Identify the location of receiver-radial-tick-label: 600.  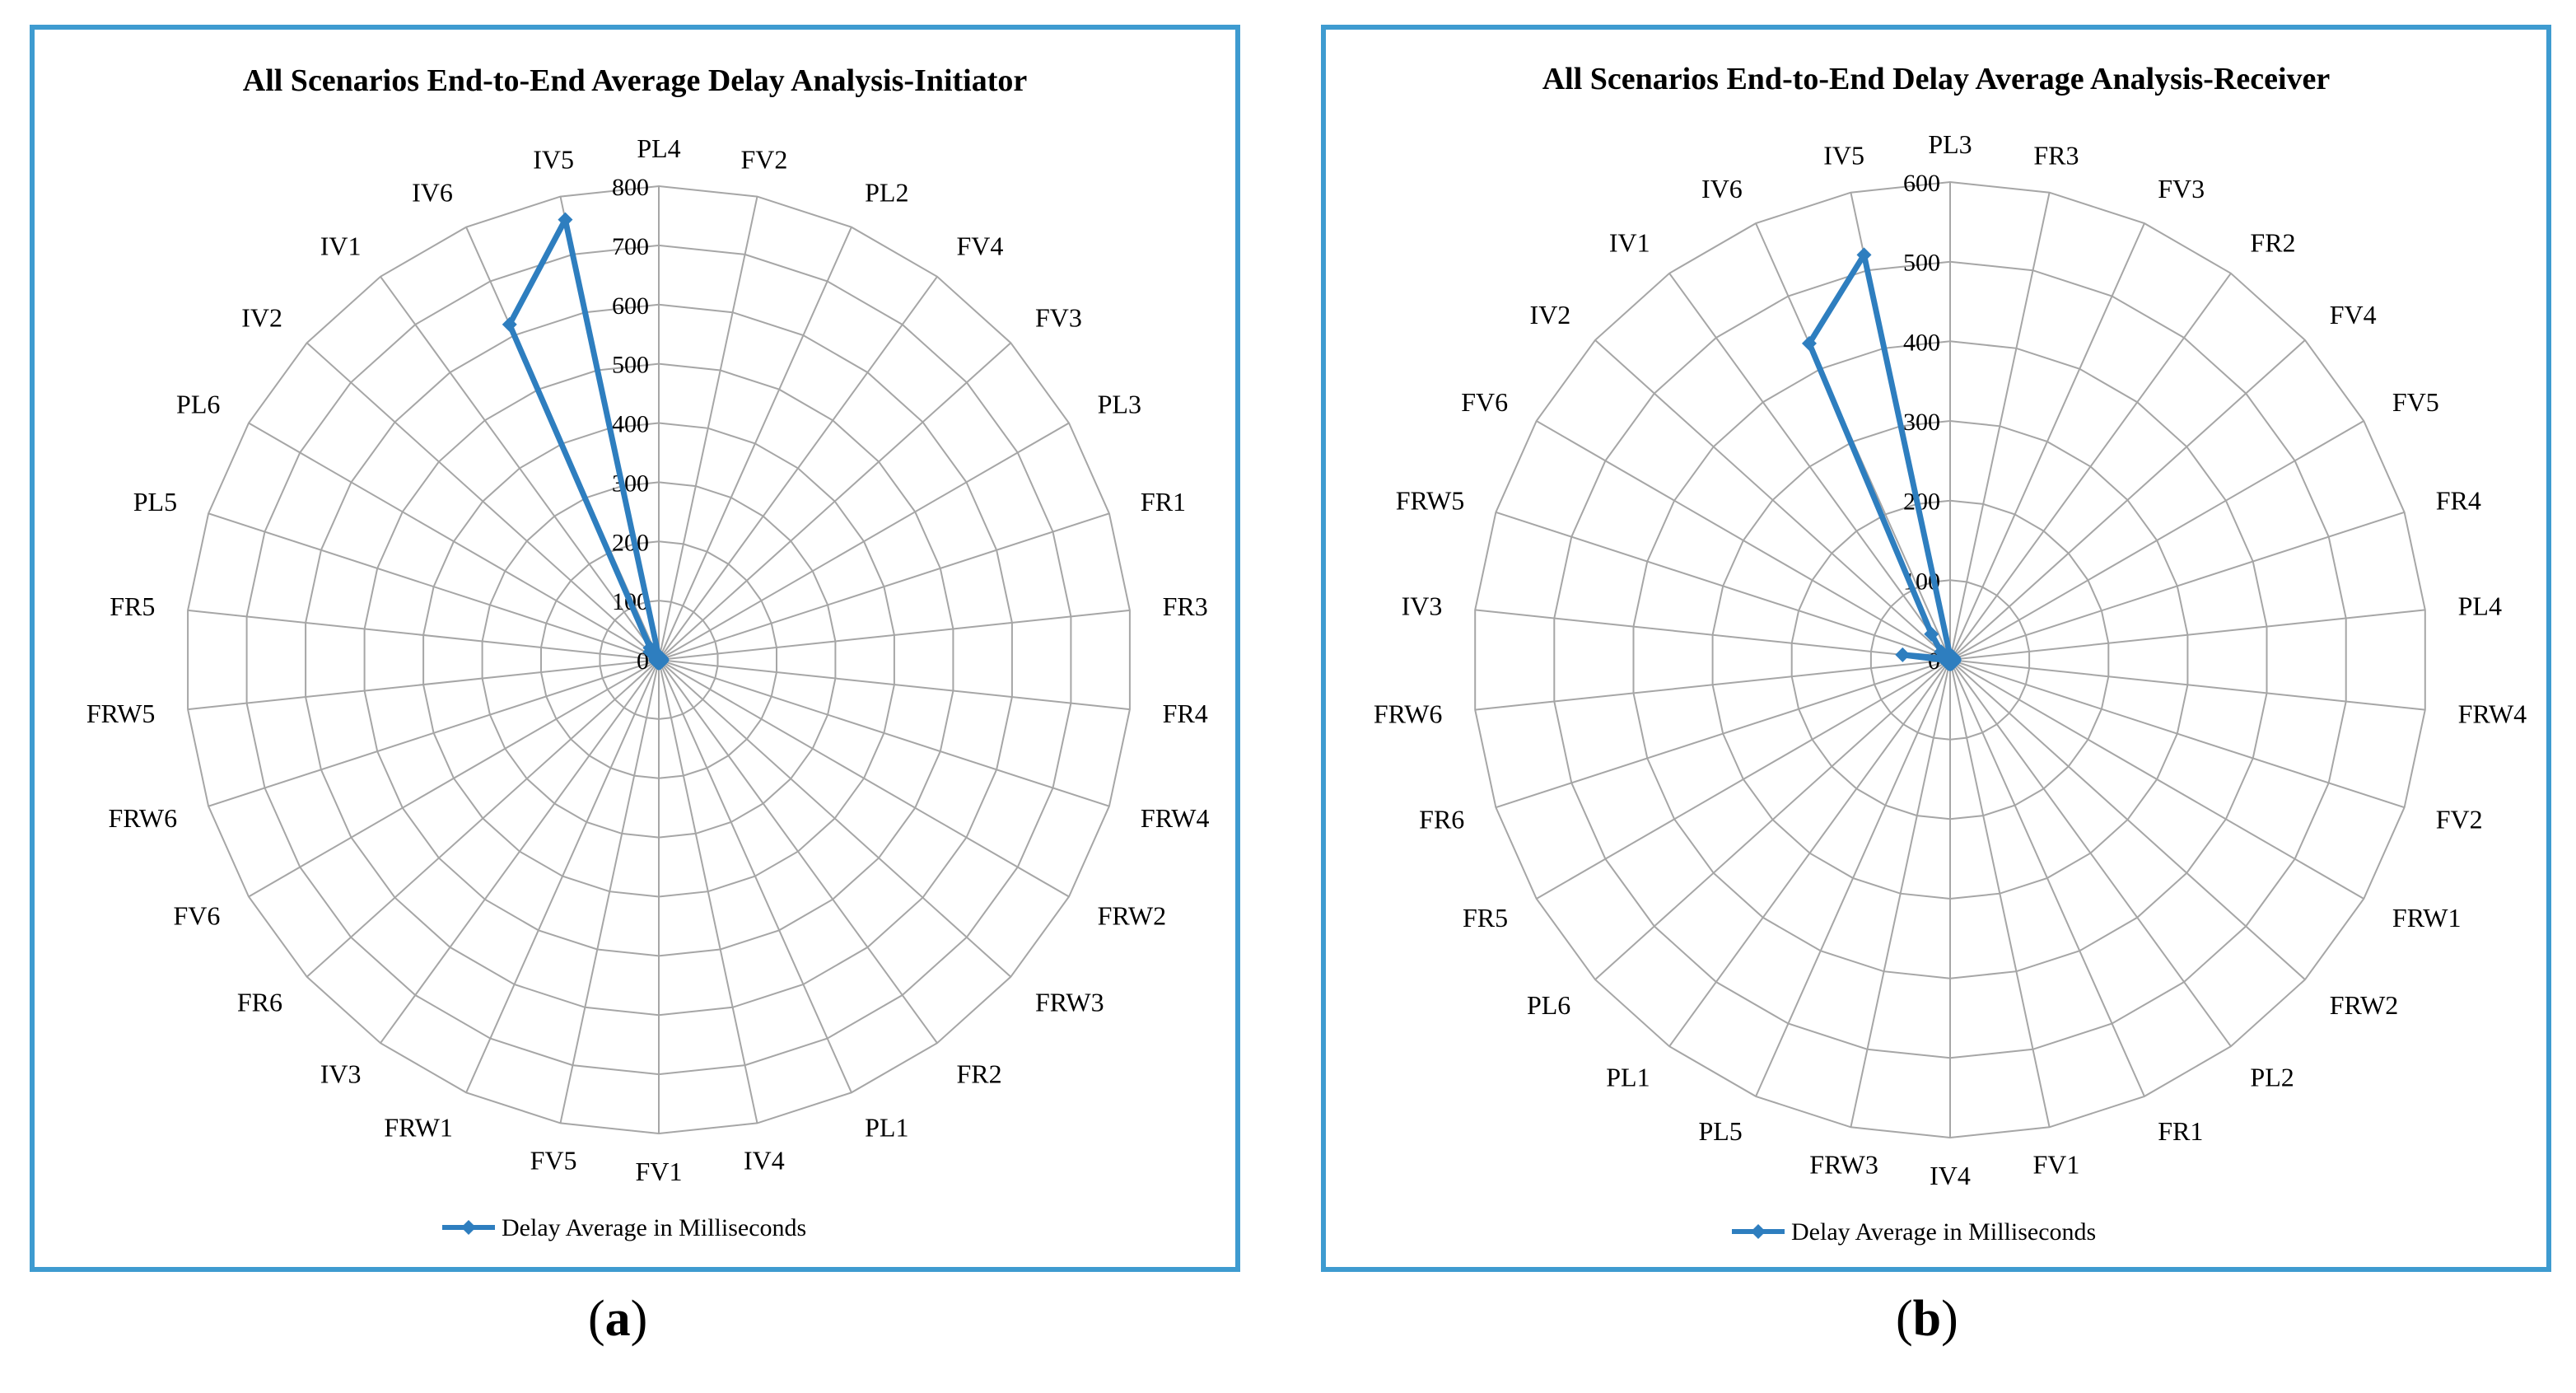
(1921, 183).